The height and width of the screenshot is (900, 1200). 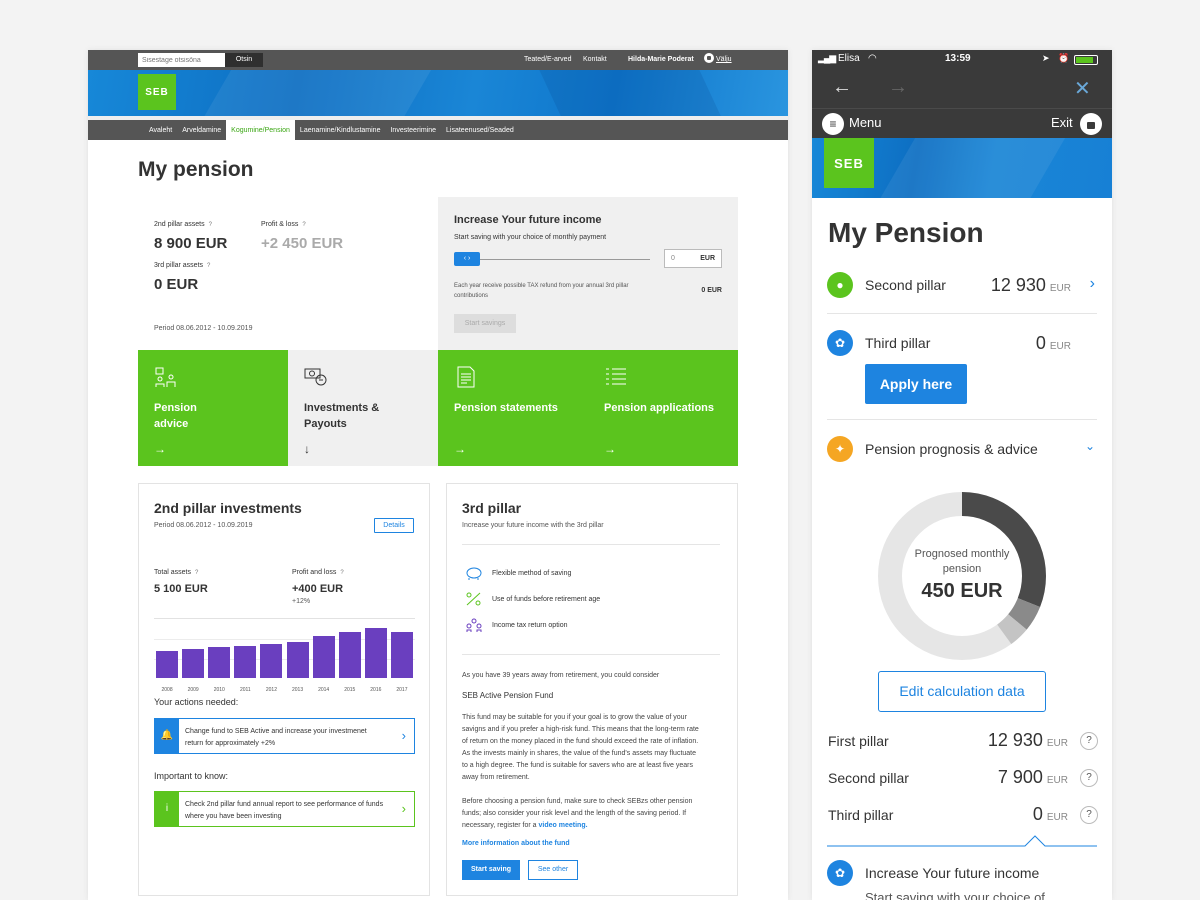 I want to click on feature-item: Flexible method of saving, so click(x=518, y=573).